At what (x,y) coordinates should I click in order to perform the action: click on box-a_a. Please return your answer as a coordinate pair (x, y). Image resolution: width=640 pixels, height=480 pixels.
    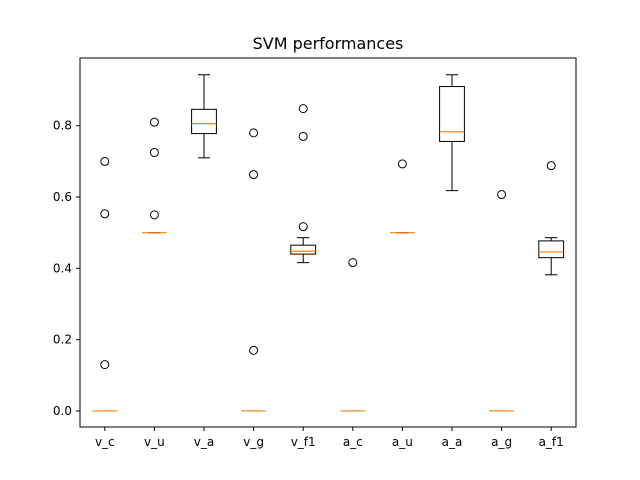
    Looking at the image, I should click on (452, 133).